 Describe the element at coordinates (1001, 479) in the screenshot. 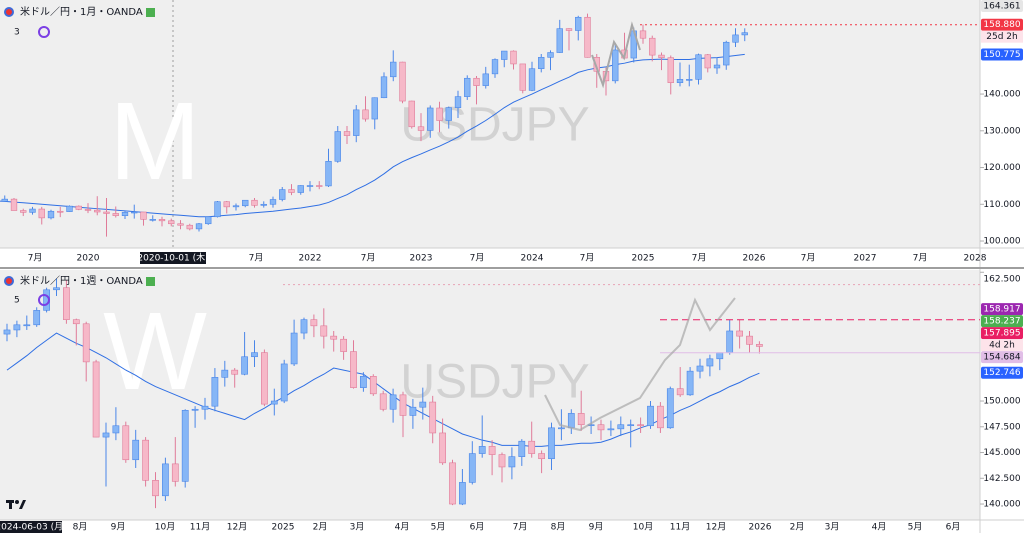

I see `y-tick-label: 142.500` at that location.